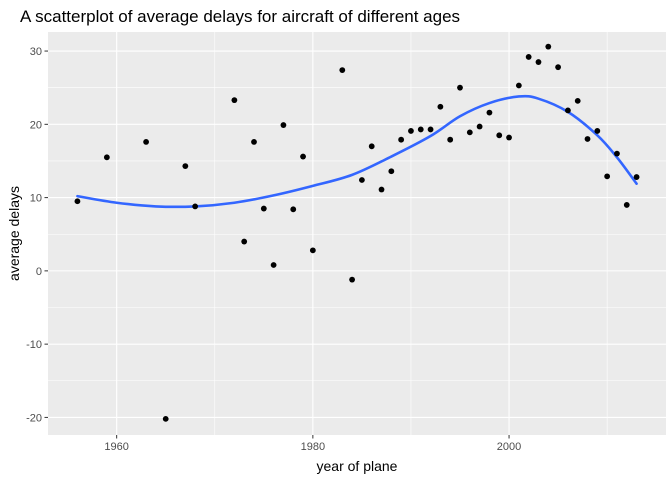  I want to click on y-axis-title: average delays, so click(14, 233).